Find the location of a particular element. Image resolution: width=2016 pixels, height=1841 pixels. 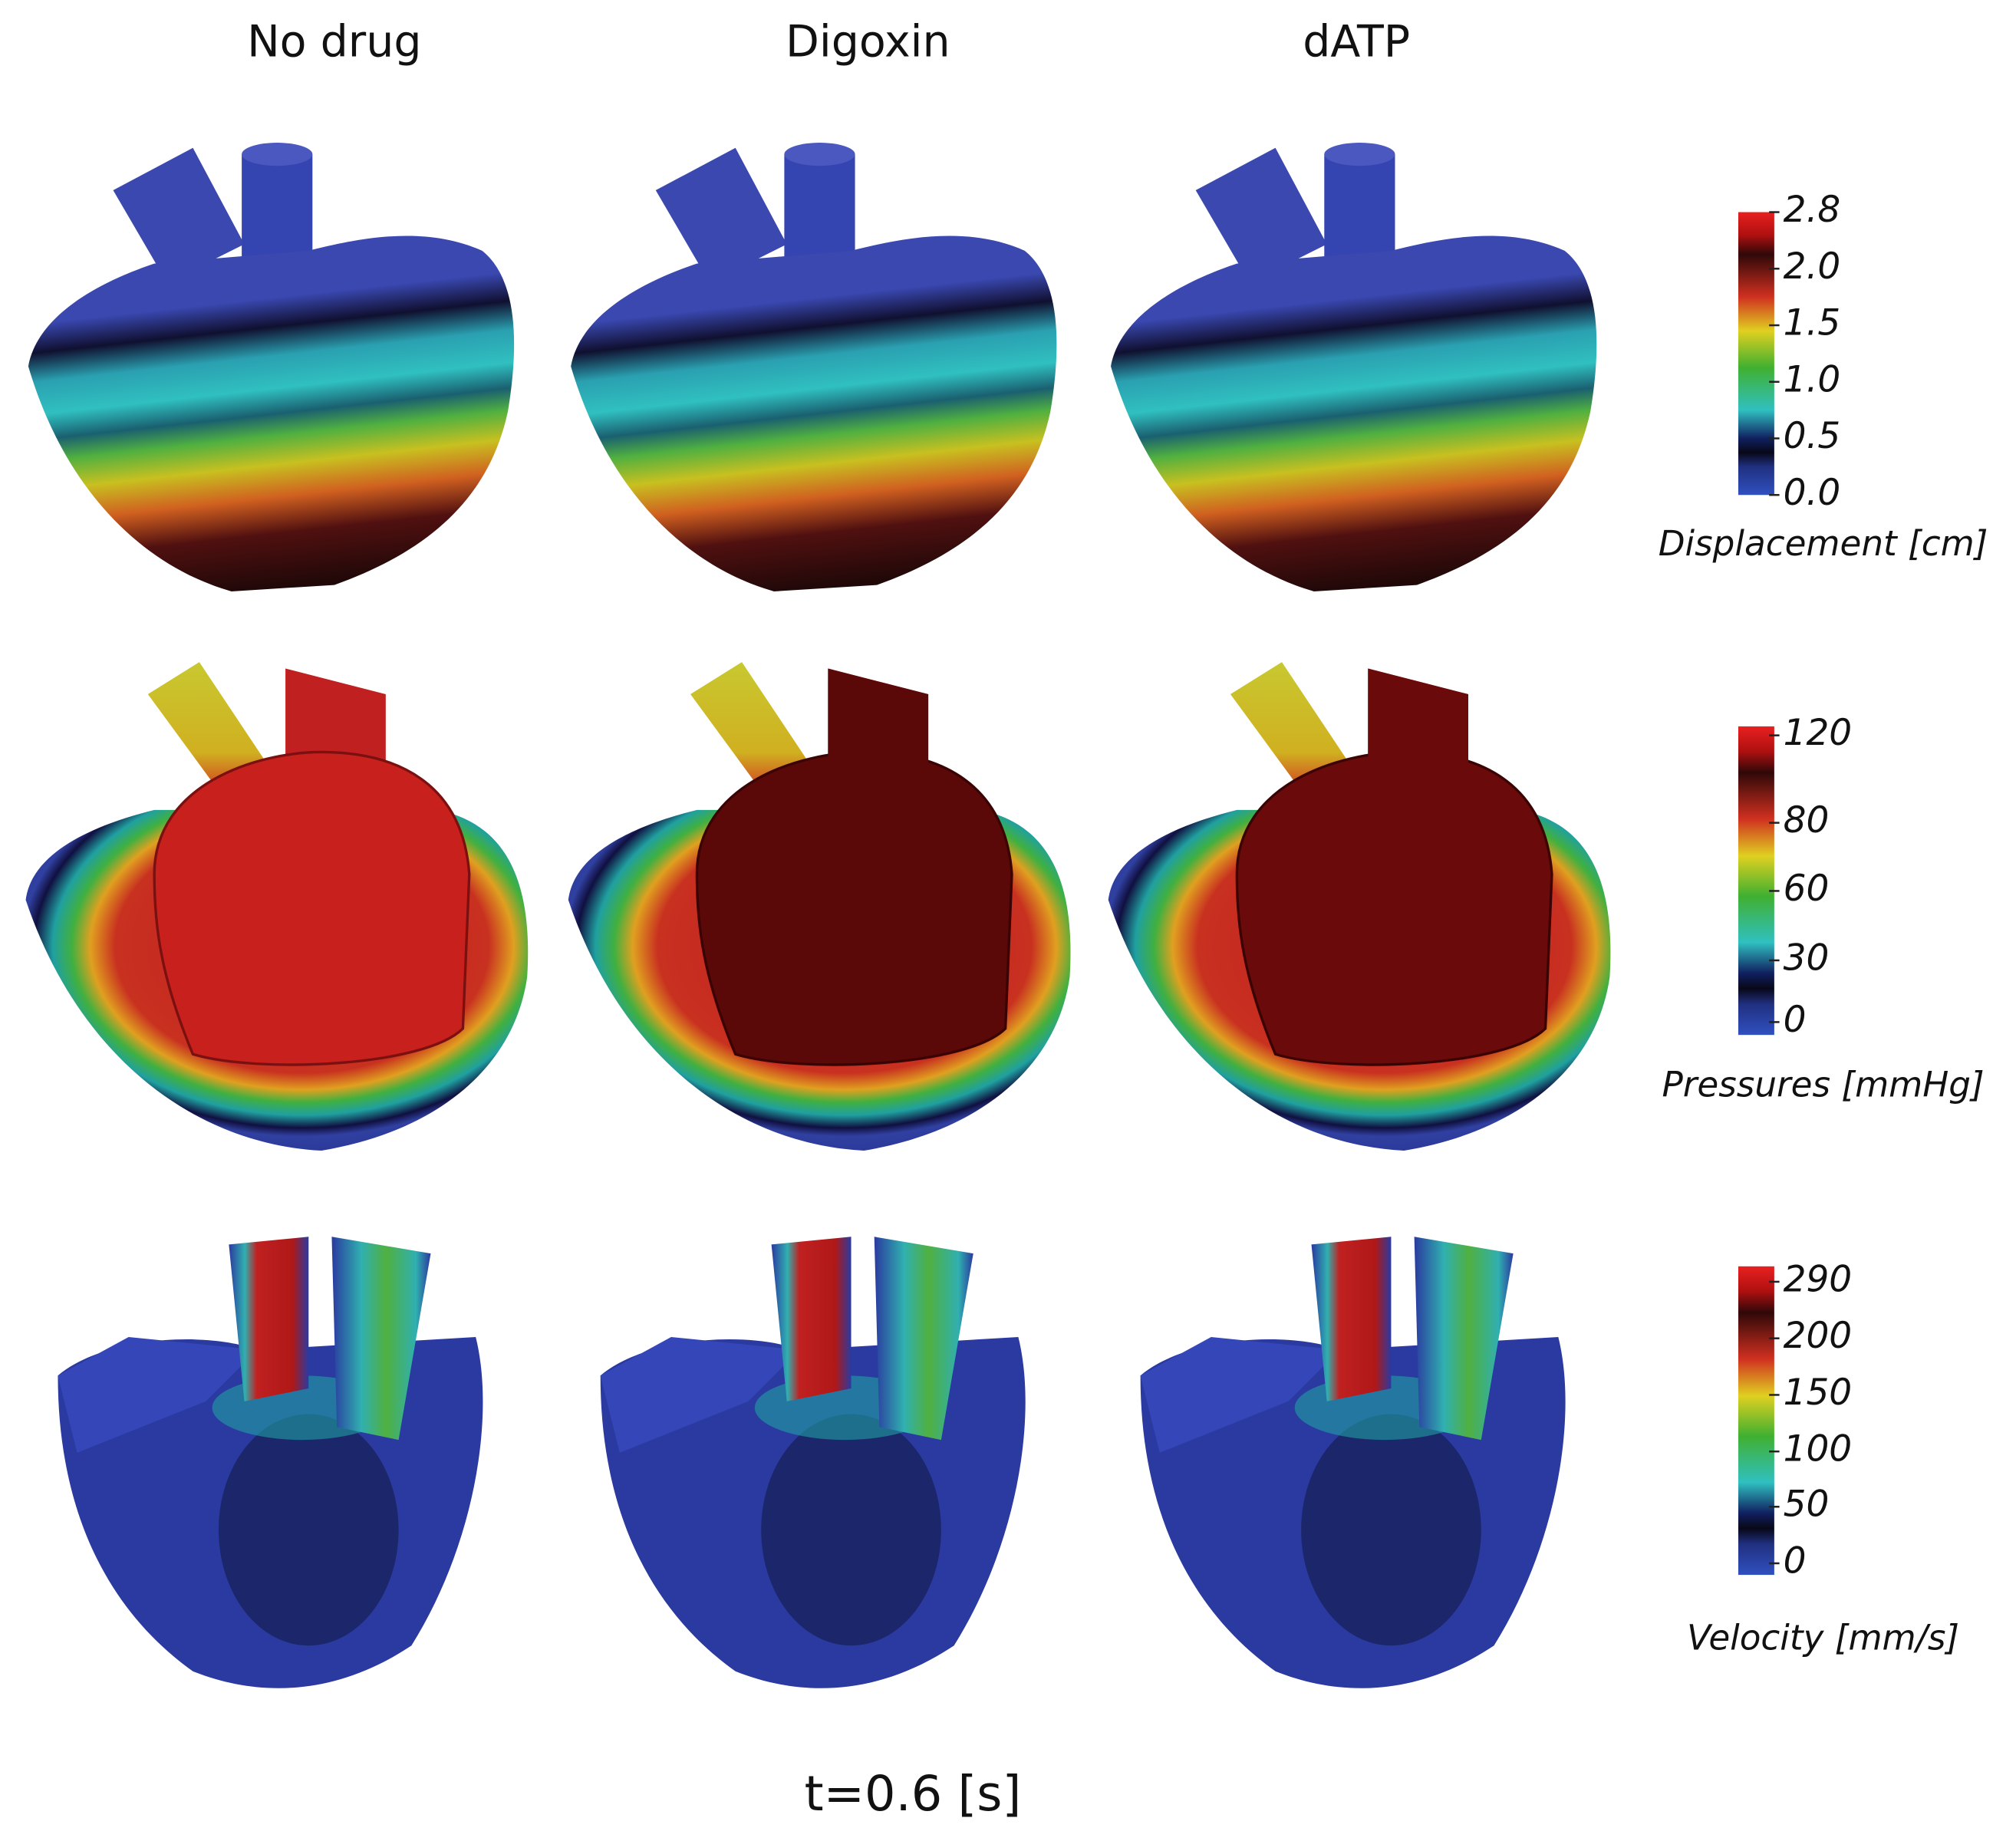

colorbar-tick-label: 1.5 is located at coordinates (1812, 323).